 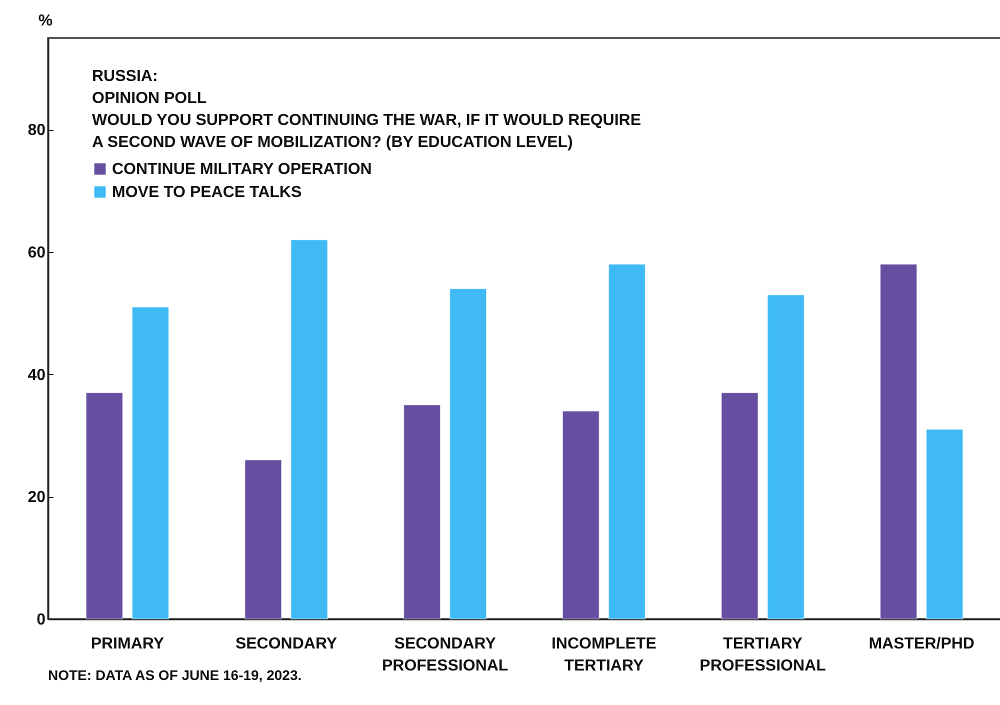 What do you see at coordinates (149, 87) in the screenshot?
I see `text: RUSSIA: OPINION POLL` at bounding box center [149, 87].